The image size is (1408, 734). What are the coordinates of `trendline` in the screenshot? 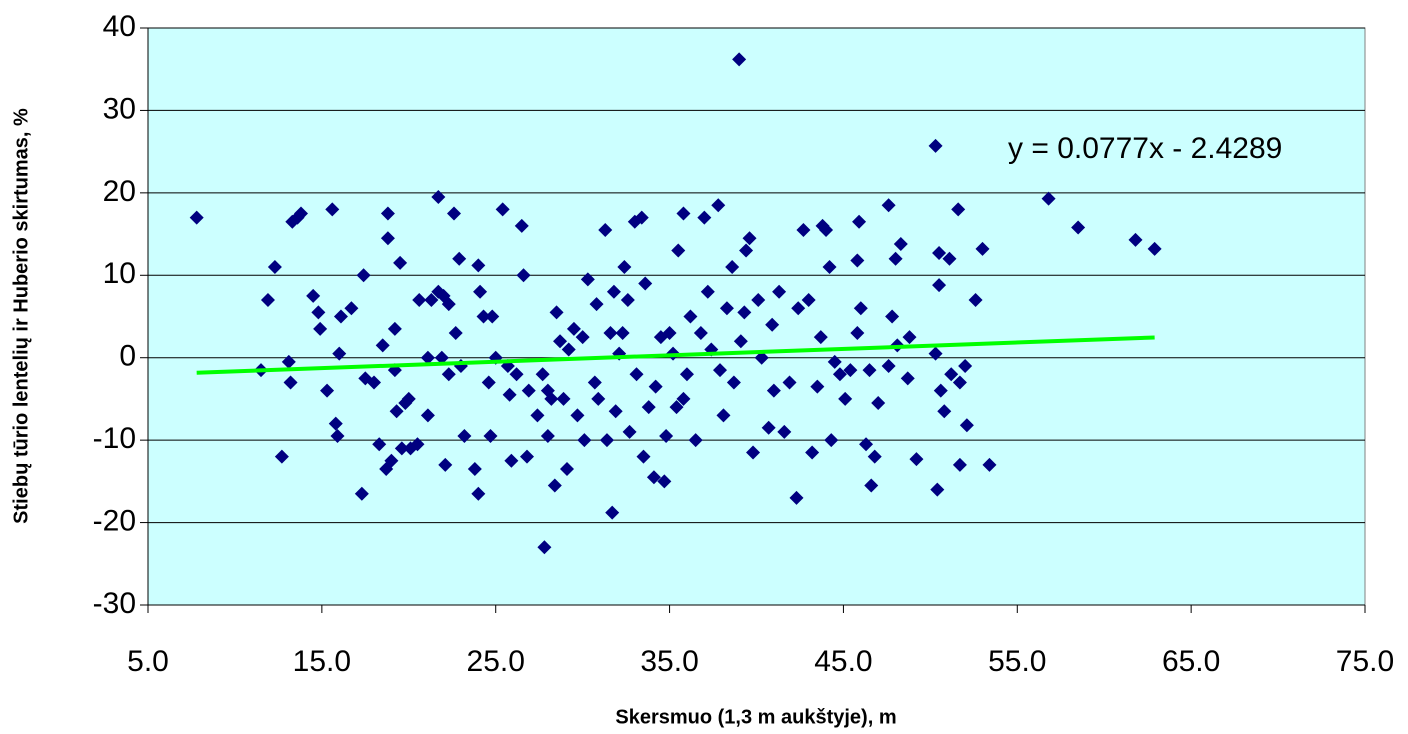 It's located at (675, 355).